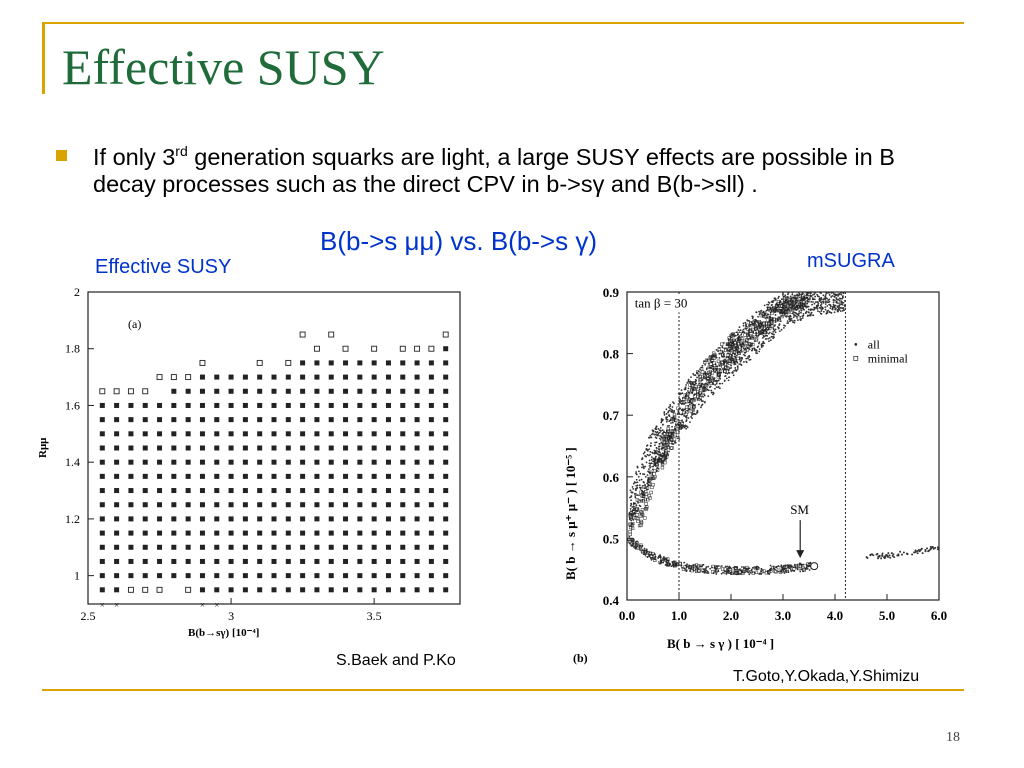 This screenshot has width=1024, height=768. Describe the element at coordinates (611, 600) in the screenshot. I see `y-tick-label: 0.4` at that location.